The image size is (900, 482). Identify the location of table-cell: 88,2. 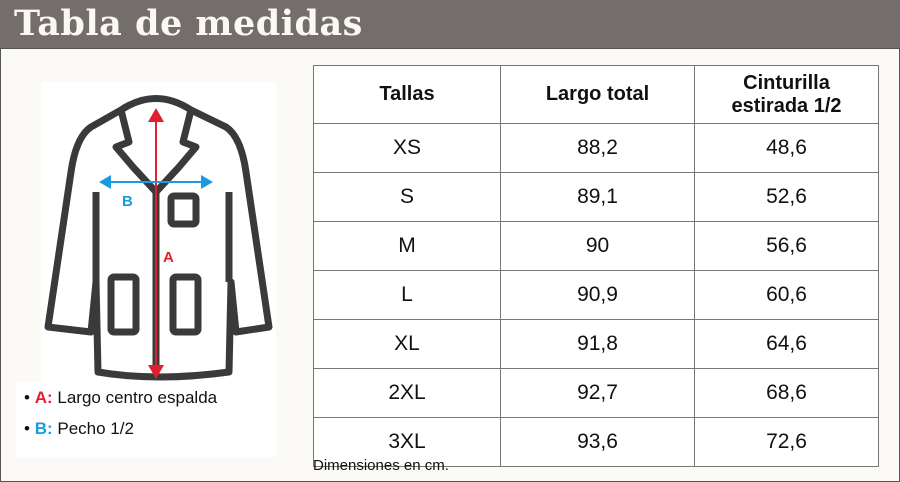
(597, 148).